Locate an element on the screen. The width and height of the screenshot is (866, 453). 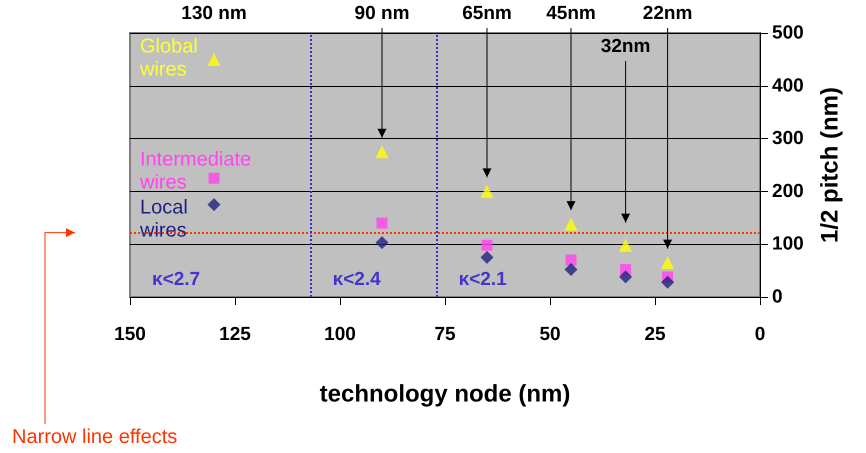
y-tick-label: 400 is located at coordinates (788, 85).